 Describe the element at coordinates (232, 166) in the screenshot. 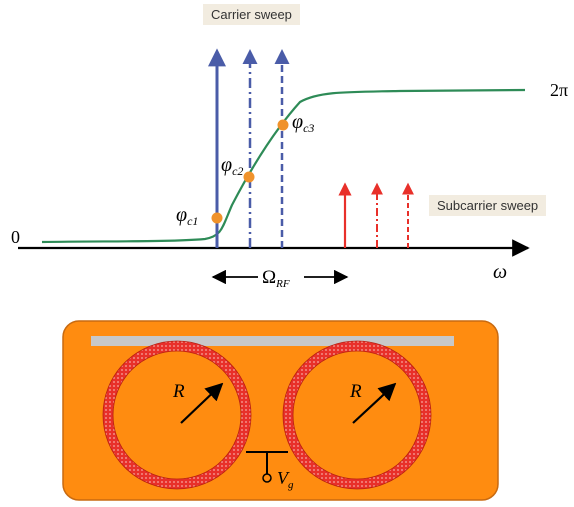

I see `phase-label-c2: φc2` at that location.